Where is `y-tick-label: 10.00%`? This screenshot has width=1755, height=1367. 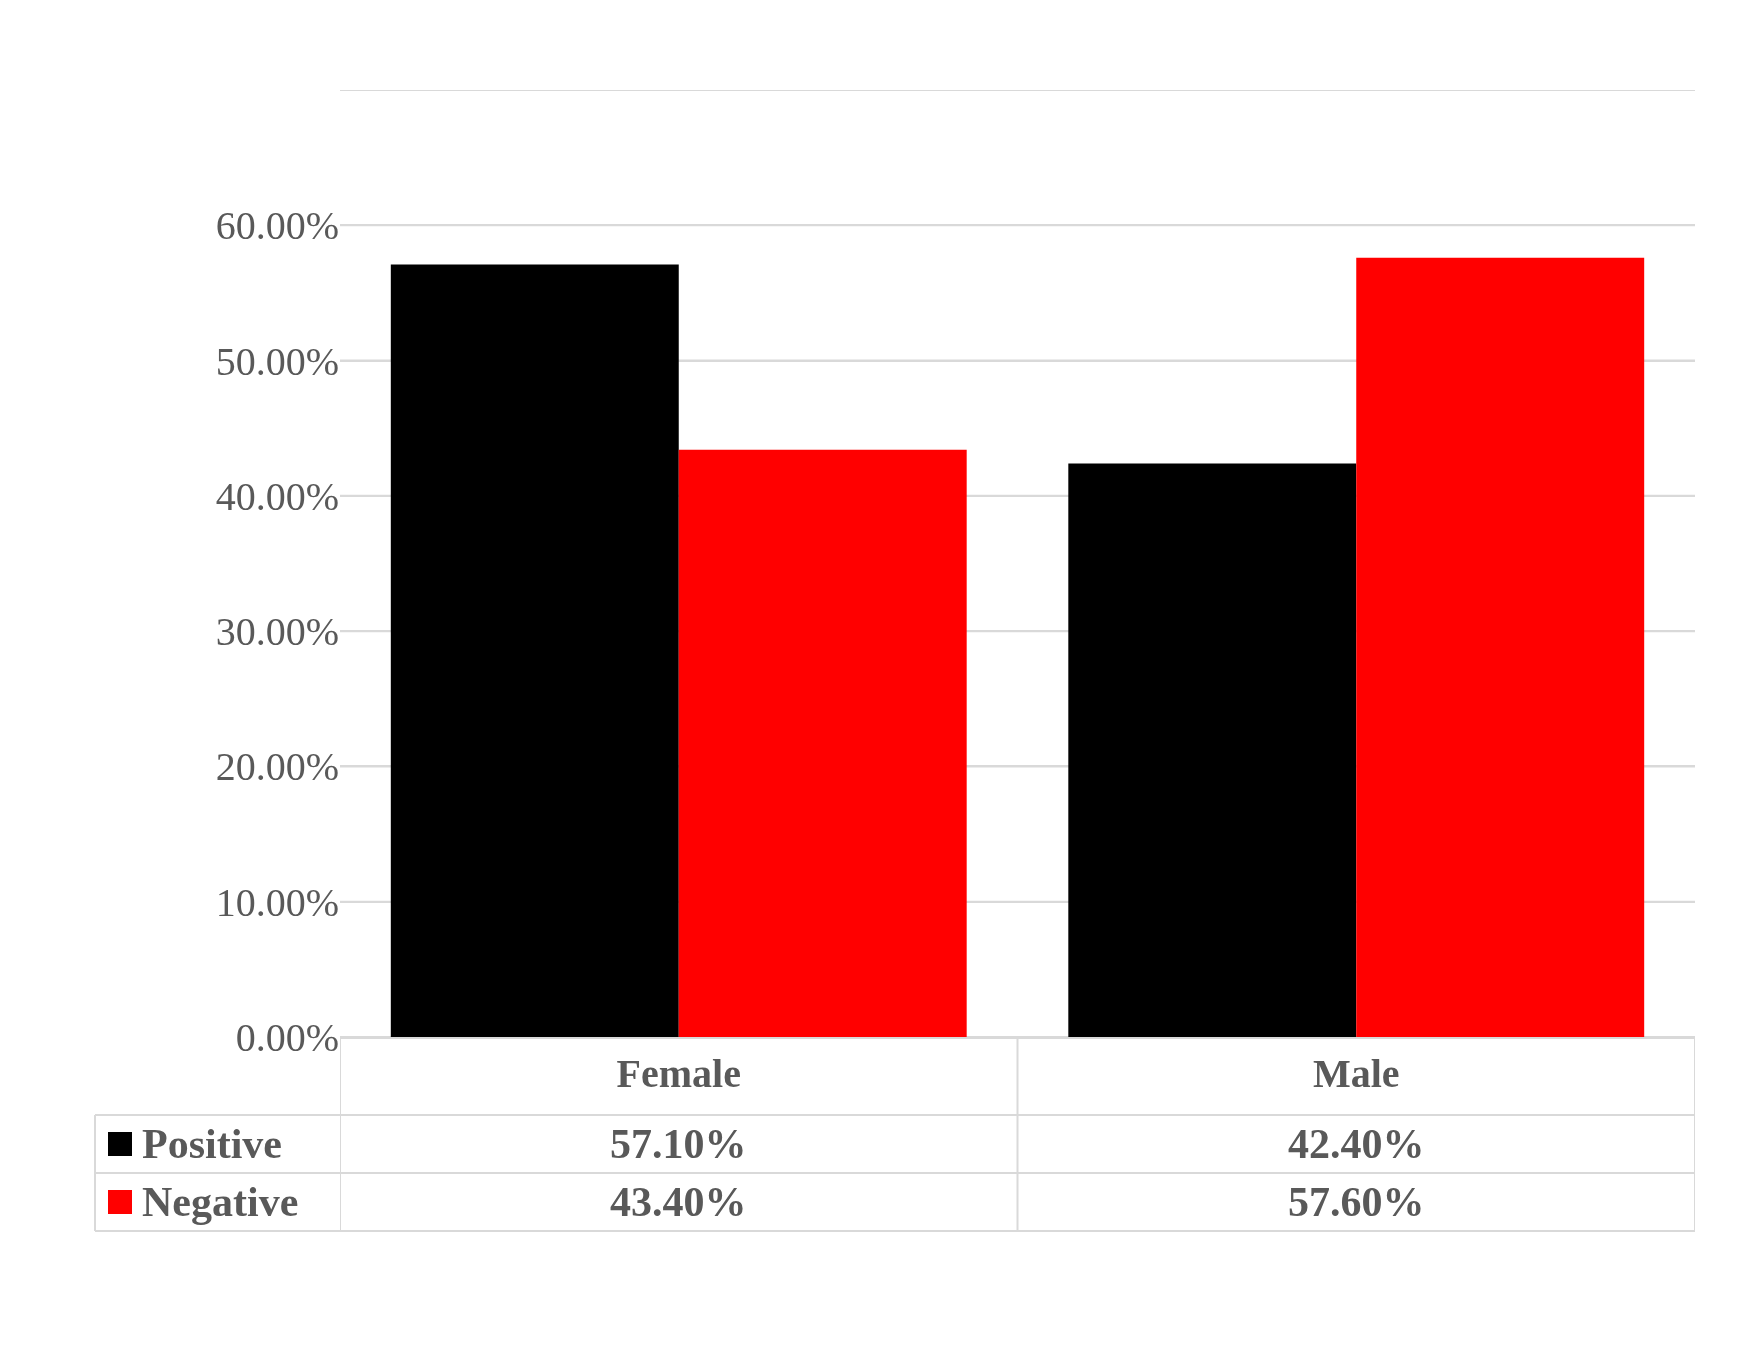
y-tick-label: 10.00% is located at coordinates (277, 902).